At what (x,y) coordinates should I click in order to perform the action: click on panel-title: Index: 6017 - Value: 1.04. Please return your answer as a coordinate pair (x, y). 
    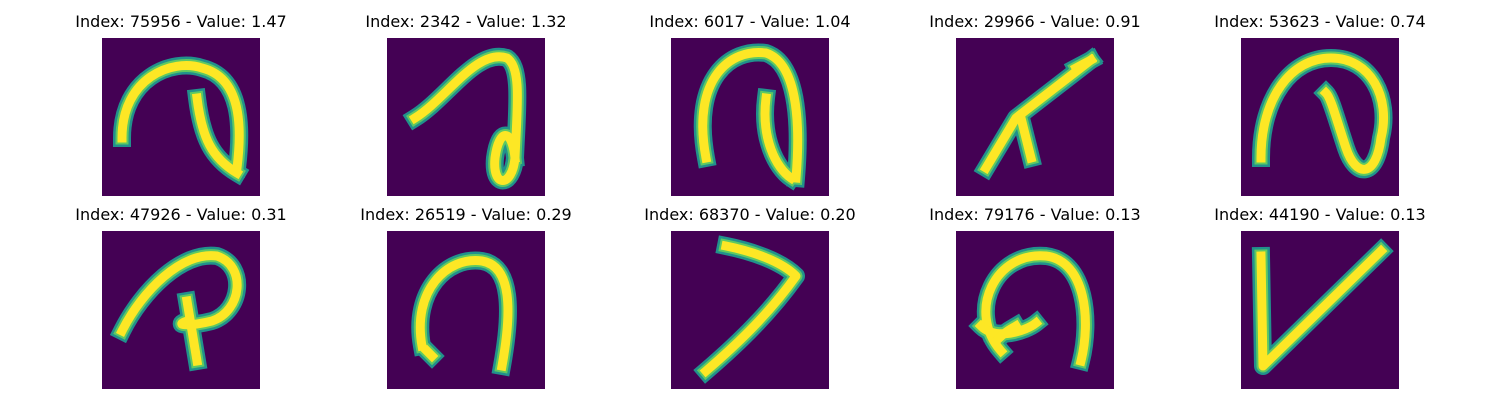
    Looking at the image, I should click on (750, 21).